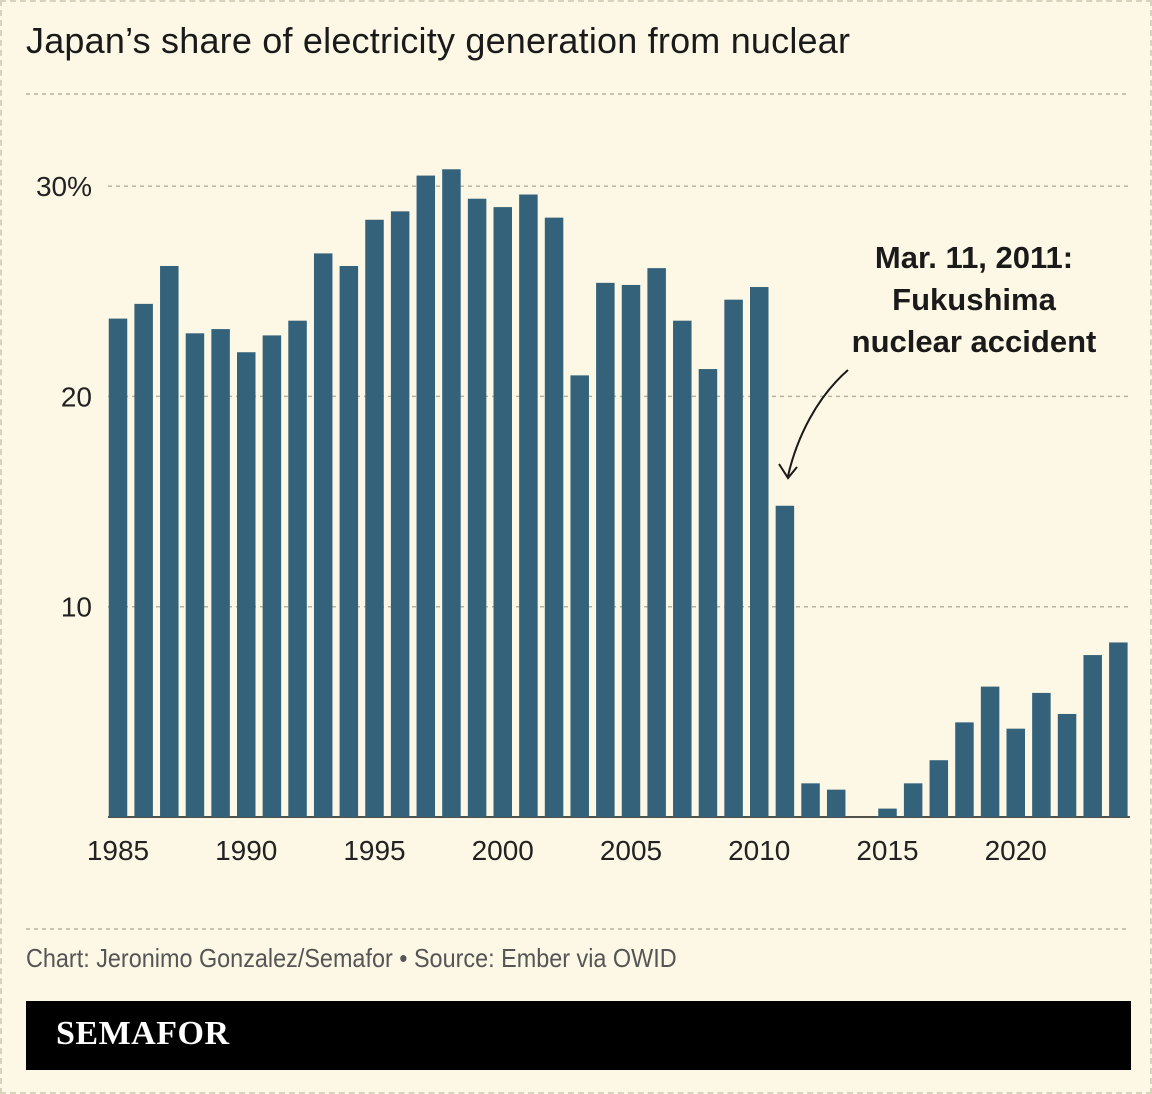  What do you see at coordinates (631, 850) in the screenshot?
I see `x-tick-label-2005: 2005` at bounding box center [631, 850].